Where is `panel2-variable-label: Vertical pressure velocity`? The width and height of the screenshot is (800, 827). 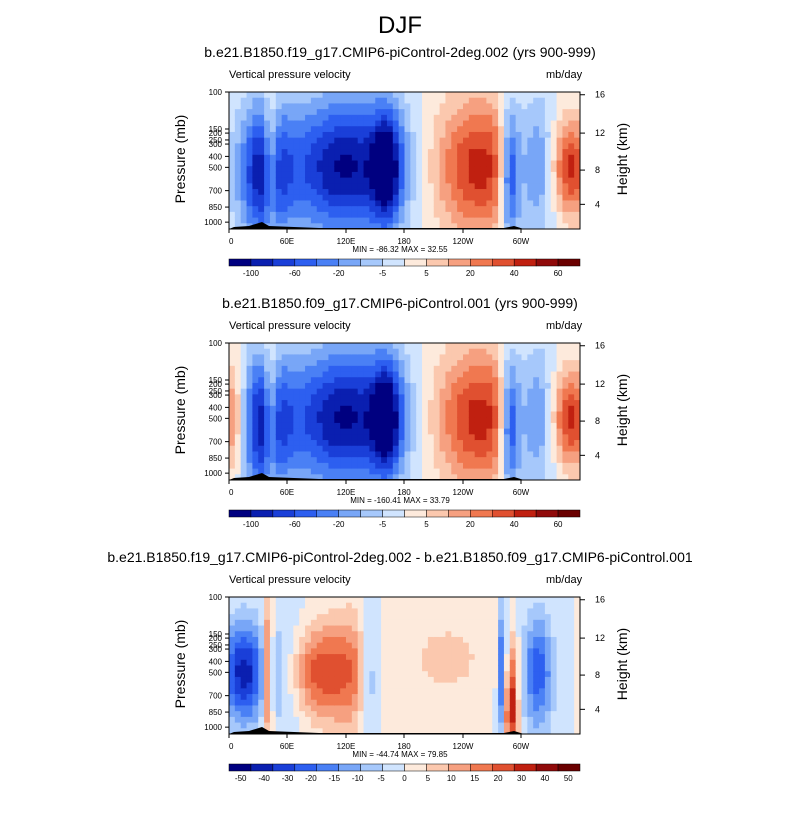
panel2-variable-label: Vertical pressure velocity is located at coordinates (290, 326).